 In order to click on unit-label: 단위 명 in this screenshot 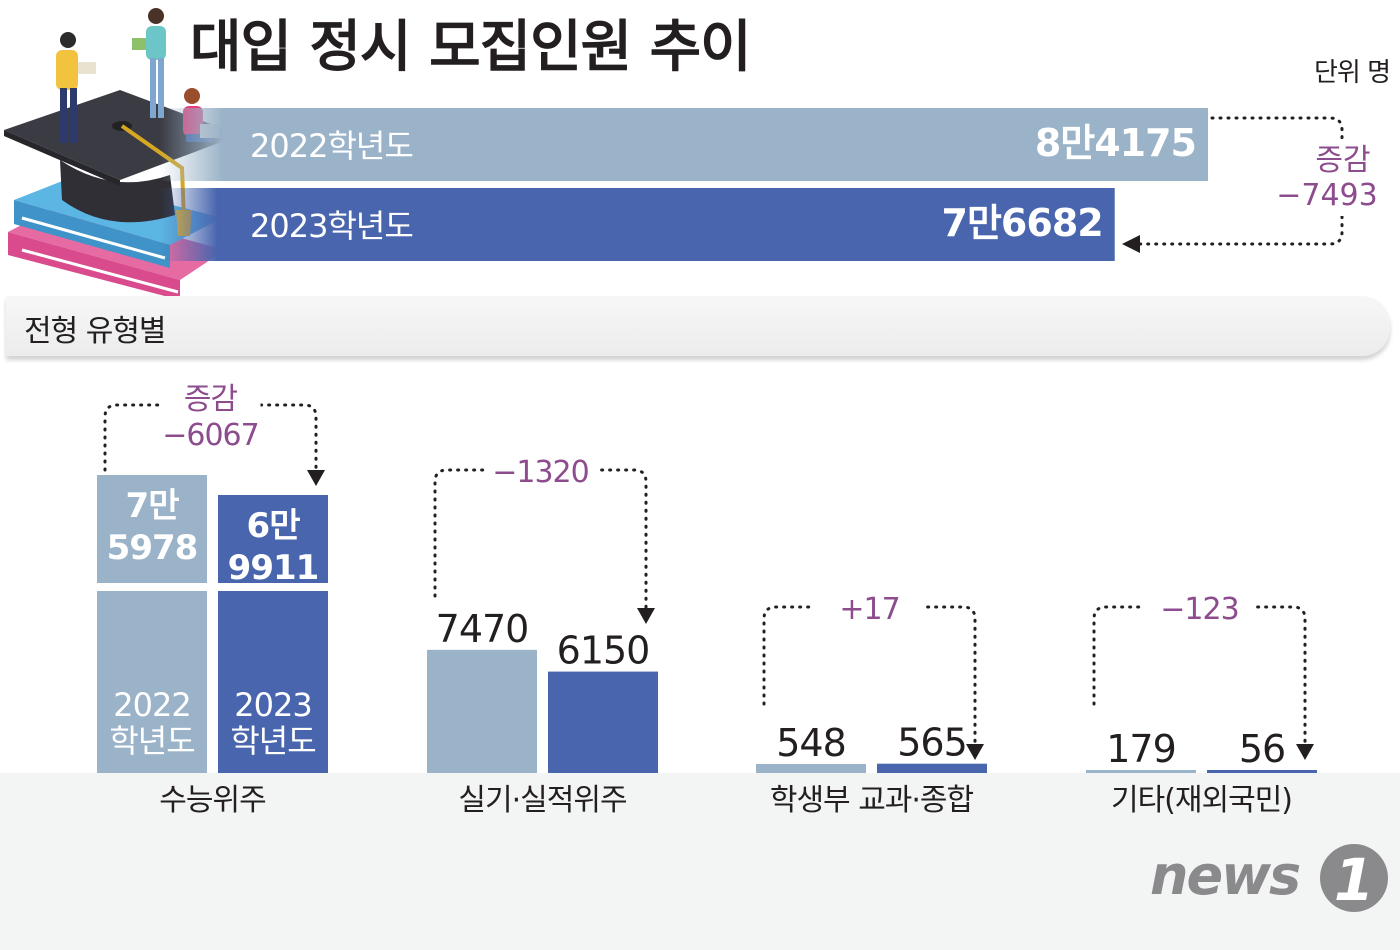, I will do `click(1352, 73)`.